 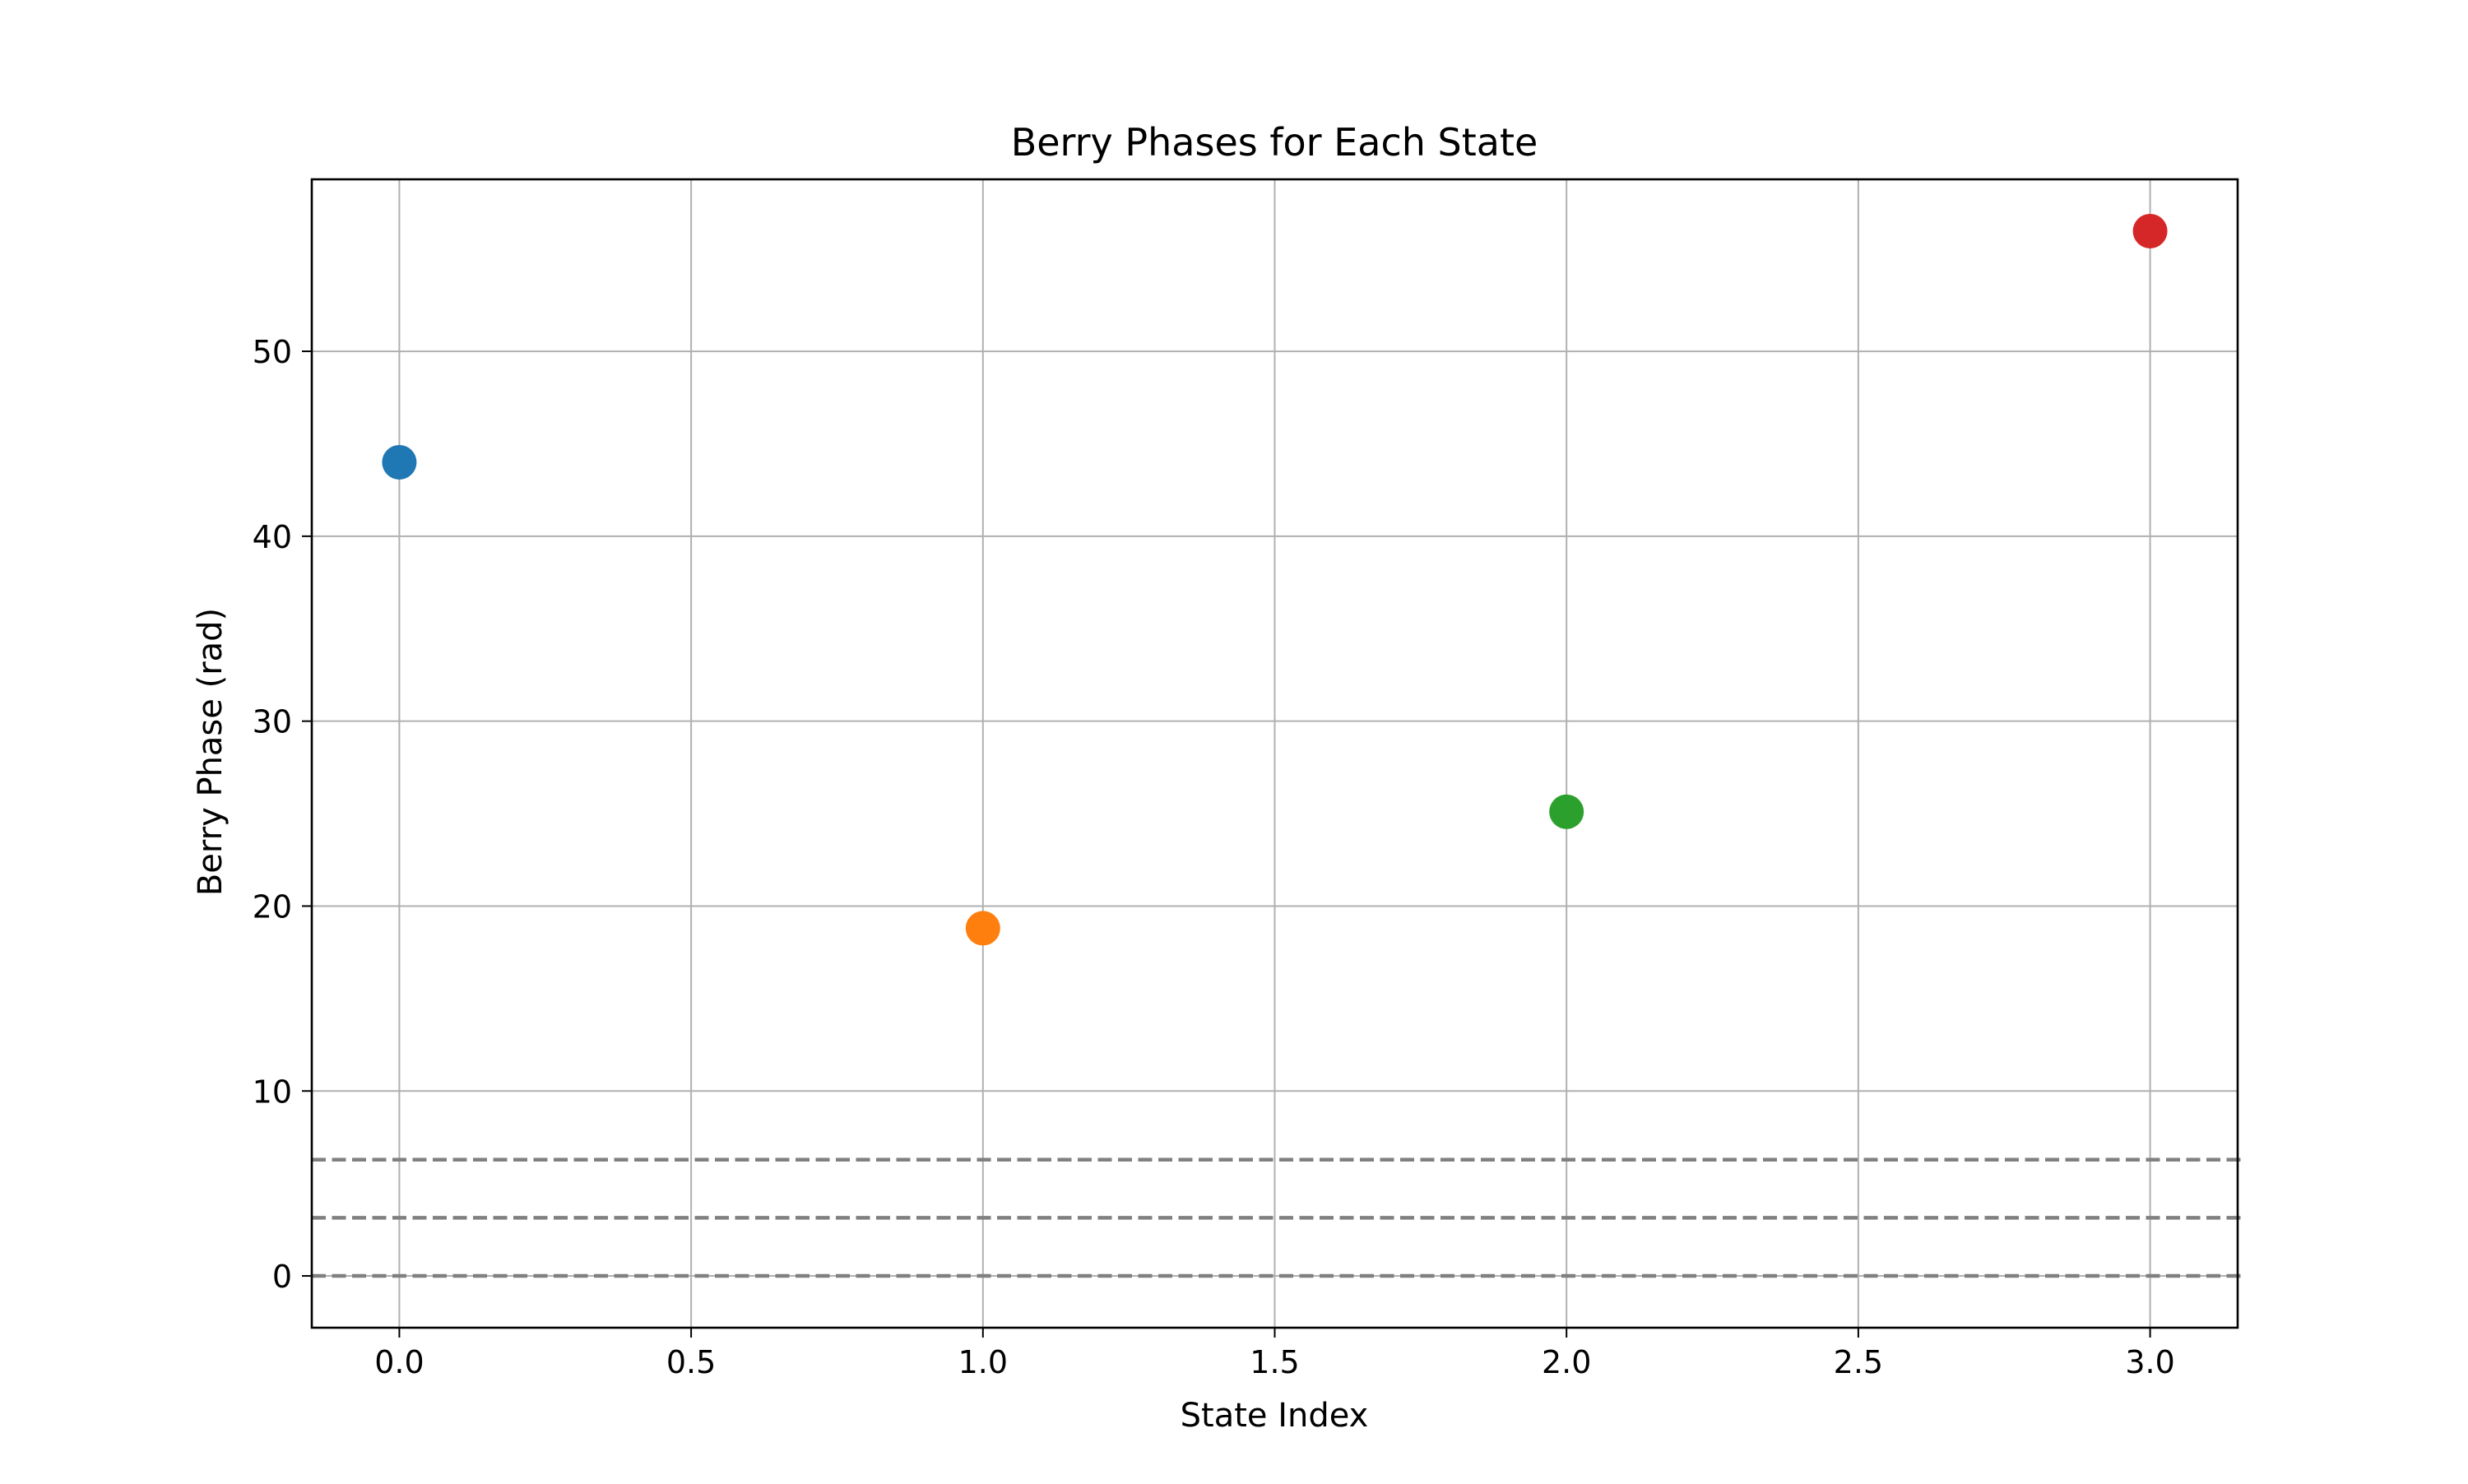 I want to click on x-tick-label: 1.0, so click(x=983, y=1362).